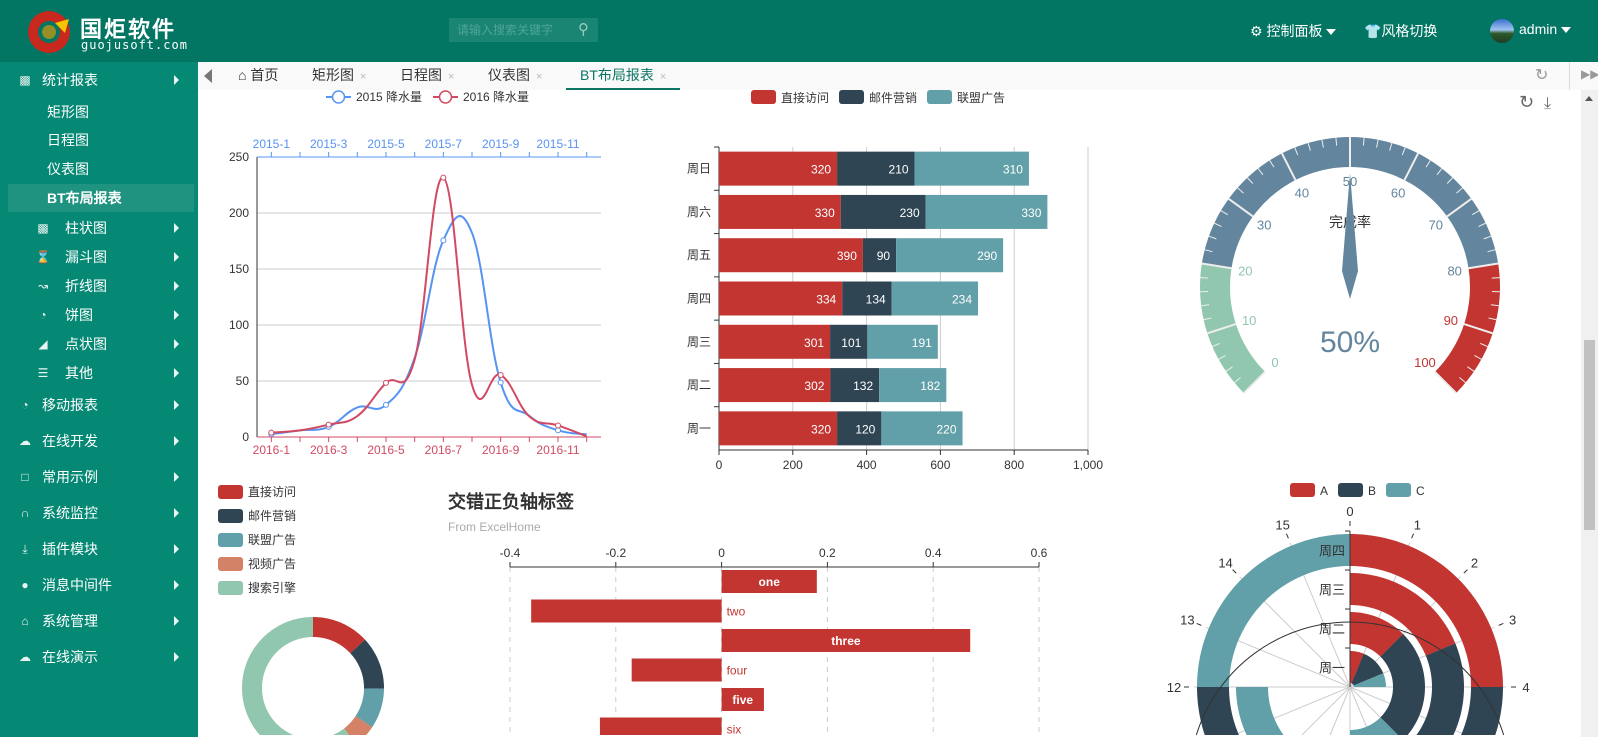 This screenshot has width=1598, height=737. Describe the element at coordinates (1569, 76) in the screenshot. I see `divider` at that location.